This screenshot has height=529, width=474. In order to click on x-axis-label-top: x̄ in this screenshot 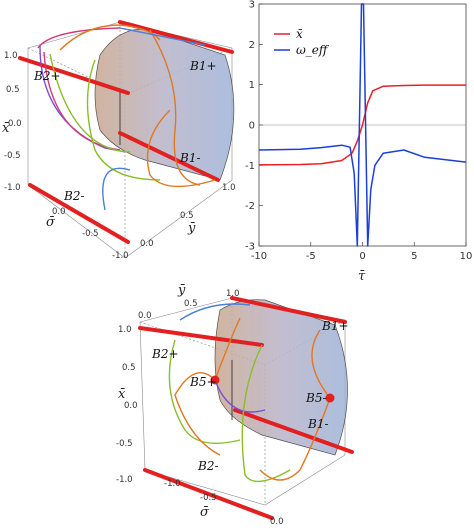, I will do `click(6, 128)`.